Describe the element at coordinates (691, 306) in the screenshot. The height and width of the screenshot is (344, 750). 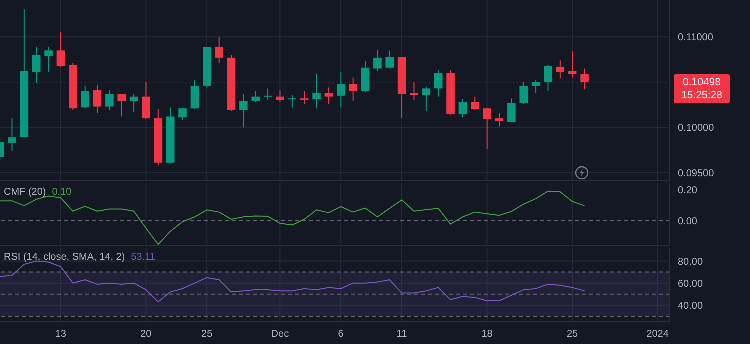
I see `y-tick-label: 40.00` at that location.